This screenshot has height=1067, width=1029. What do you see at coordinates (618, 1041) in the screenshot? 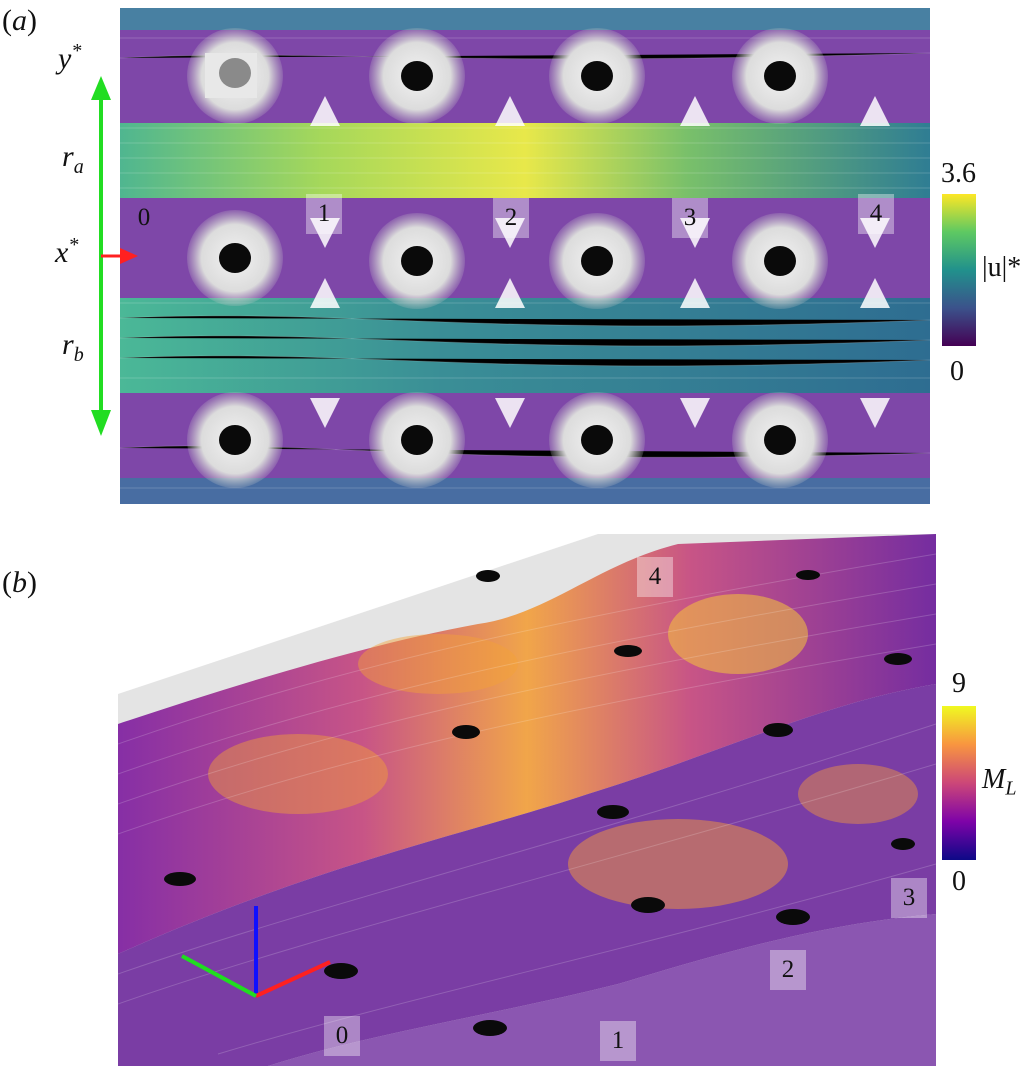
I see `panel-b-marker-1: 1` at bounding box center [618, 1041].